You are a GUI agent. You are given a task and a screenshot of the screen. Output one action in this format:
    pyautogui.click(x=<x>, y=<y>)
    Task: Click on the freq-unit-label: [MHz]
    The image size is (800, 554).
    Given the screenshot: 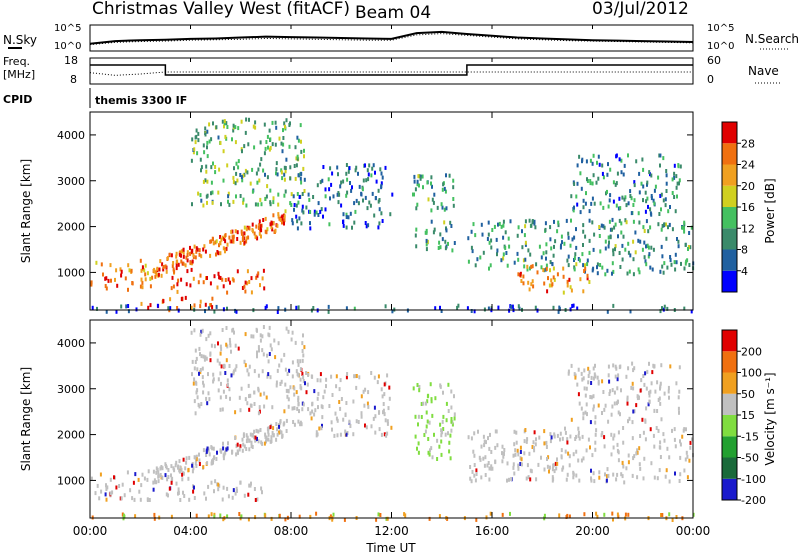 What is the action you would take?
    pyautogui.click(x=19, y=74)
    